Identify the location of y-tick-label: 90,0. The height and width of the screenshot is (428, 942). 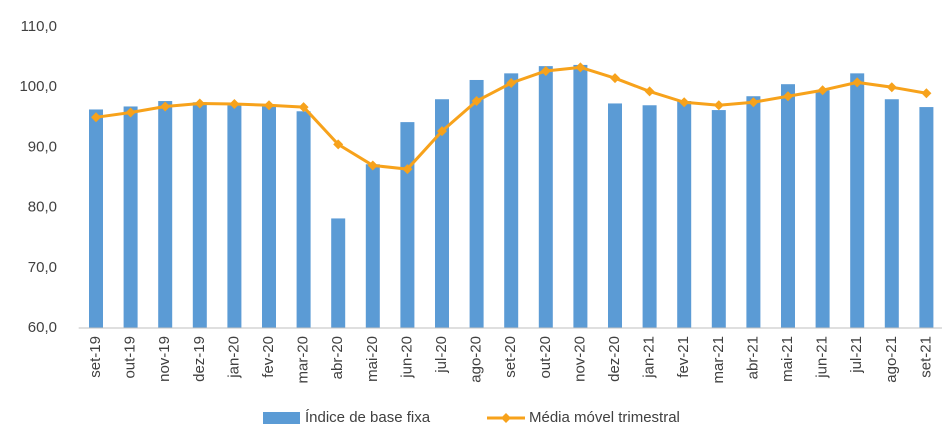
(42, 146).